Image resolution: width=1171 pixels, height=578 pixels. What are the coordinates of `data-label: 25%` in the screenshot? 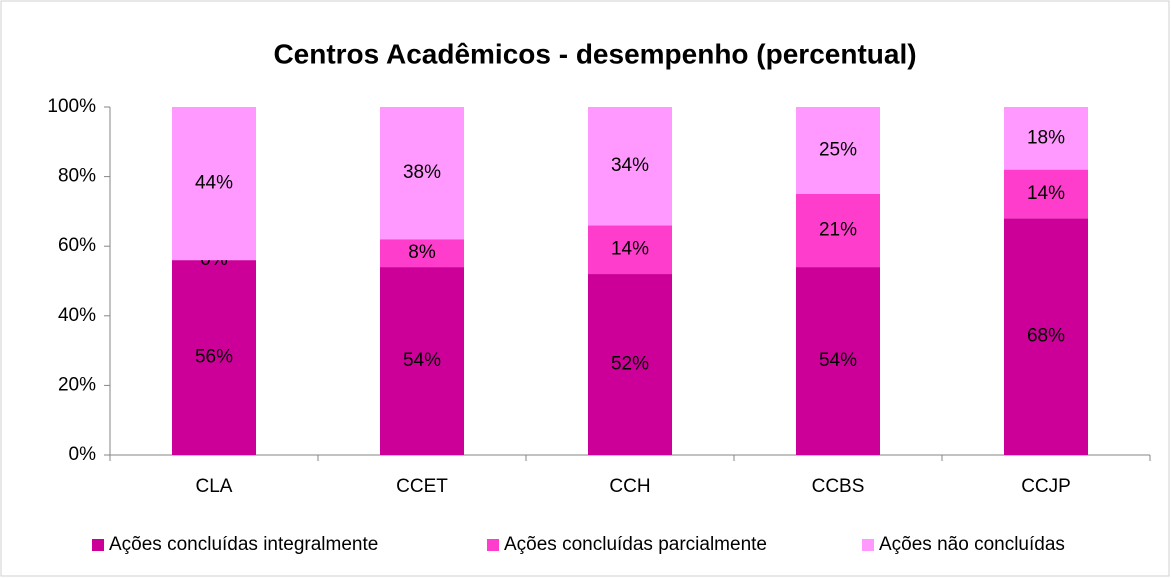 It's located at (838, 150).